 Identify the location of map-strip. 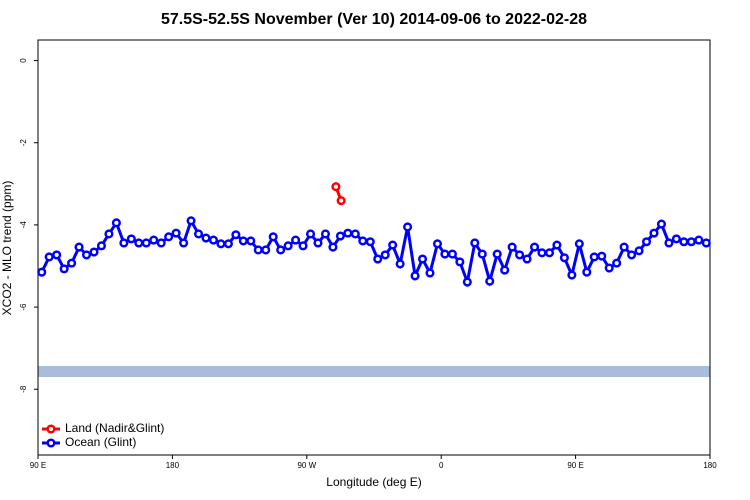
(374, 371).